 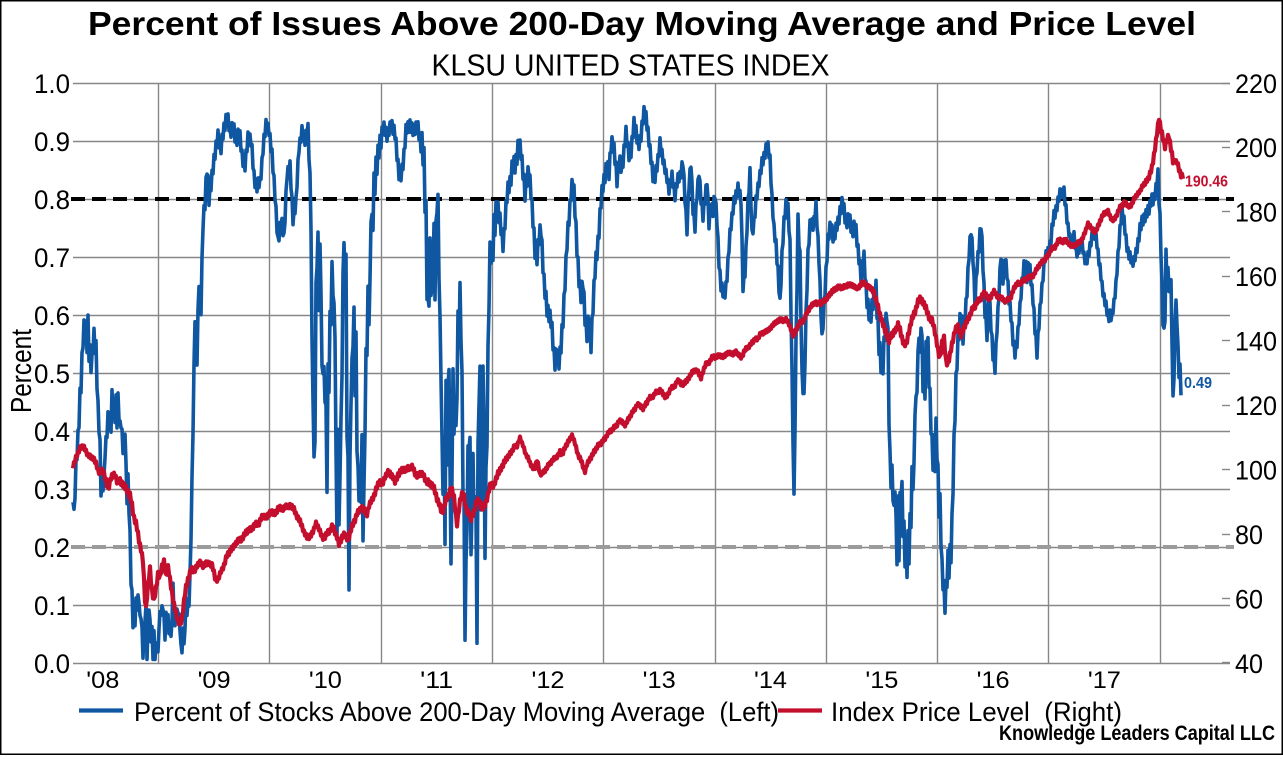 What do you see at coordinates (52, 200) in the screenshot?
I see `svg-text: 0.8` at bounding box center [52, 200].